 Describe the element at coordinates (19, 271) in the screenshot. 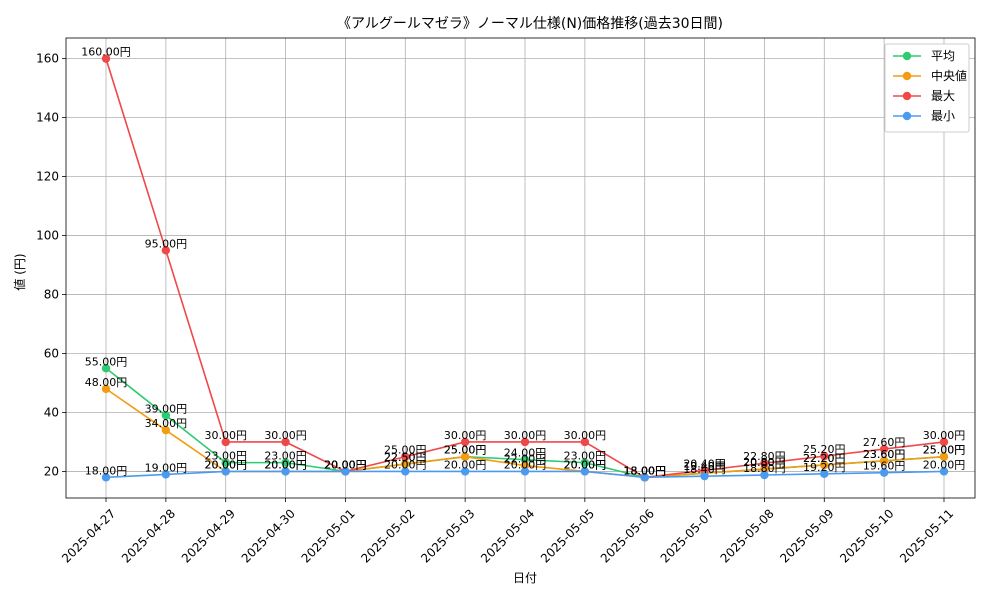

I see `y-axis-title: 値 (円)` at that location.